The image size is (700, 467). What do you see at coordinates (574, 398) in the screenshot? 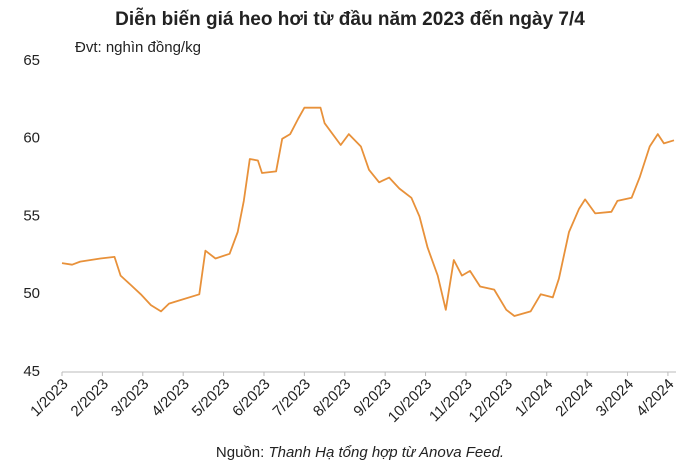
I see `x-tick-label: 2/2024` at bounding box center [574, 398].